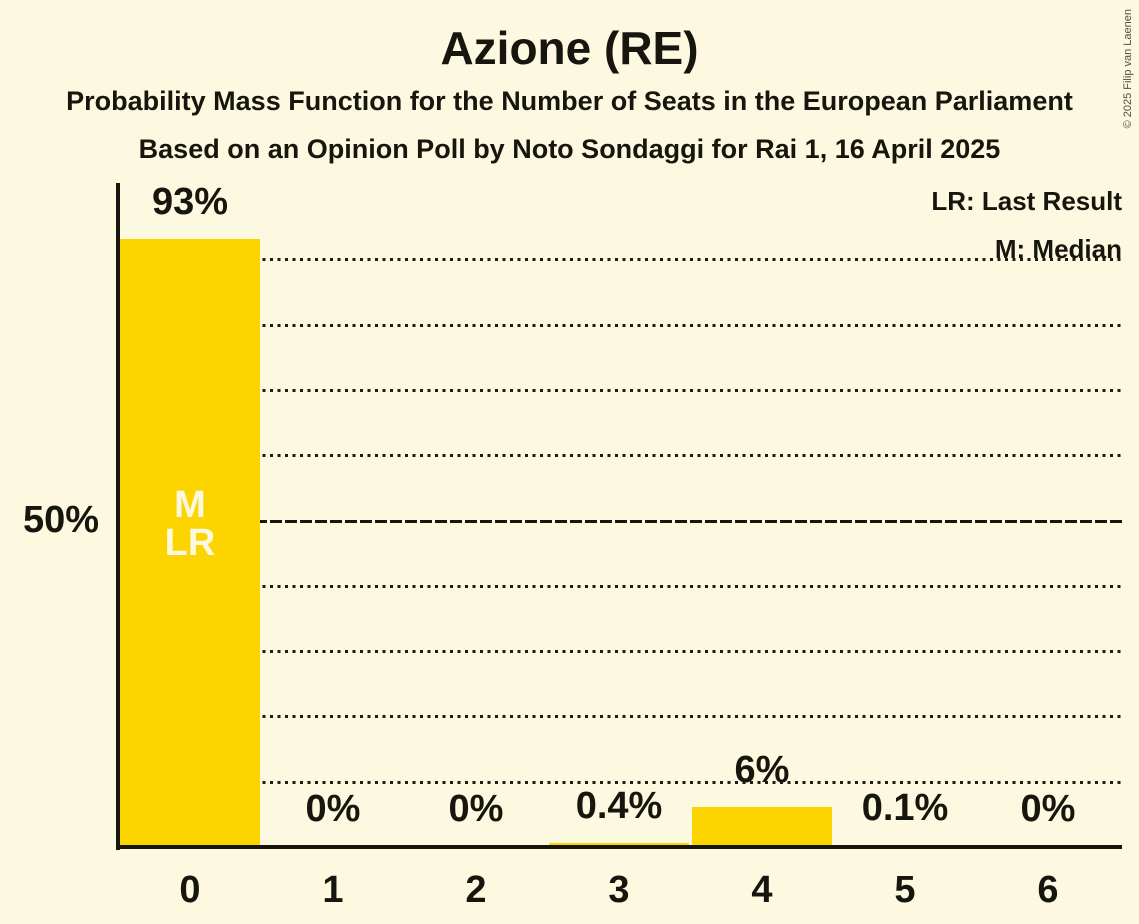 Image resolution: width=1139 pixels, height=924 pixels. Describe the element at coordinates (190, 890) in the screenshot. I see `x-tick-label-0: 0` at that location.